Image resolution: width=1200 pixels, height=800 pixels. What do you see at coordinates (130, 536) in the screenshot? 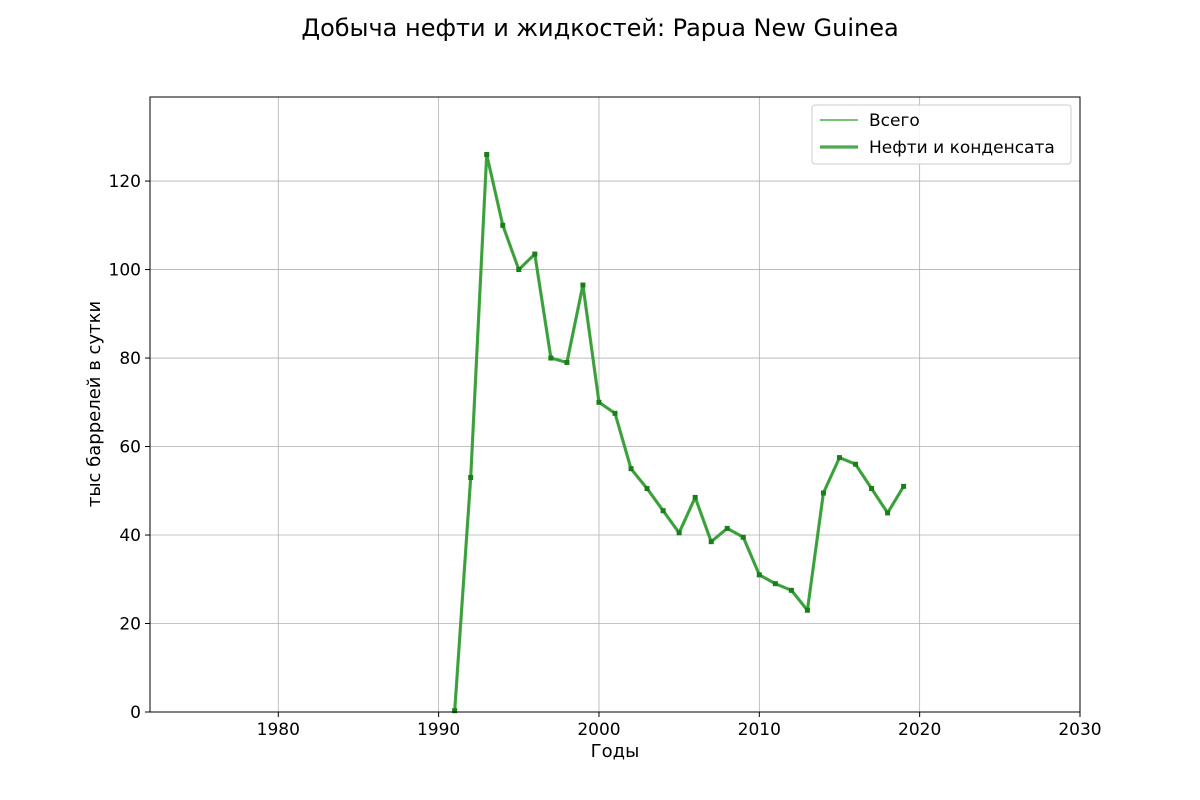
I see `y-tick-label: 40` at bounding box center [130, 536].